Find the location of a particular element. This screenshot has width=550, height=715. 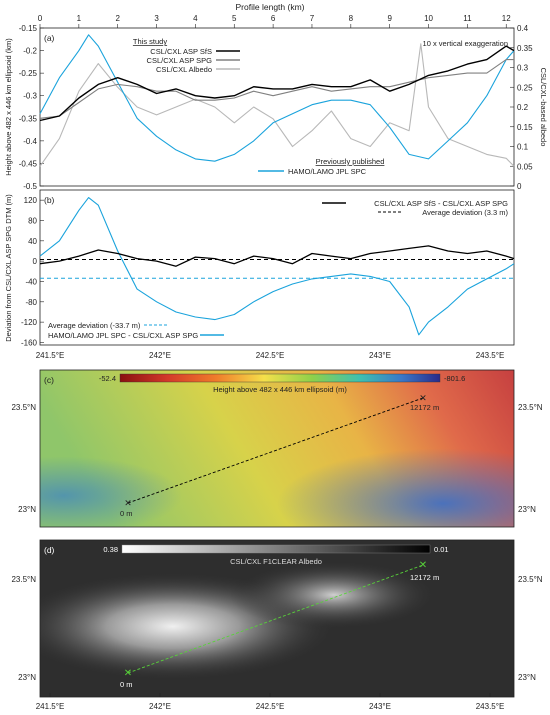

panel-c-profile-line is located at coordinates (275, 450).